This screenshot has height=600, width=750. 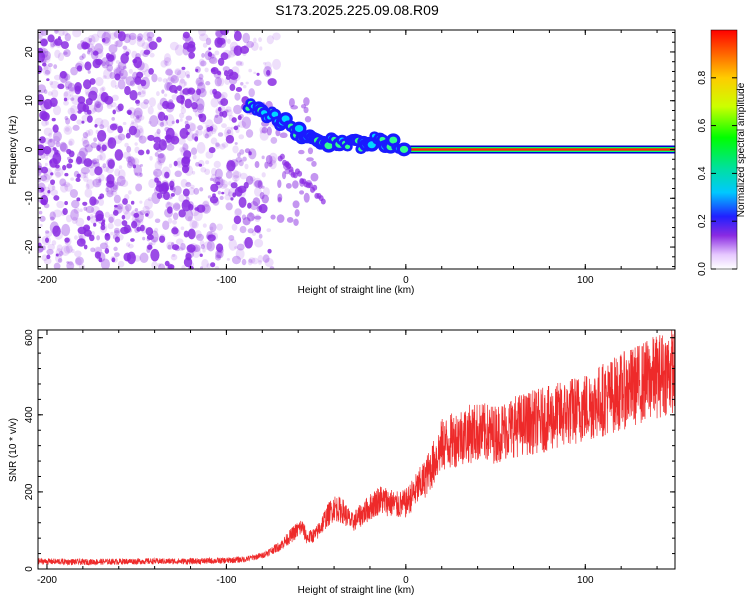 I want to click on y-tick-label: 600, so click(x=29, y=337).